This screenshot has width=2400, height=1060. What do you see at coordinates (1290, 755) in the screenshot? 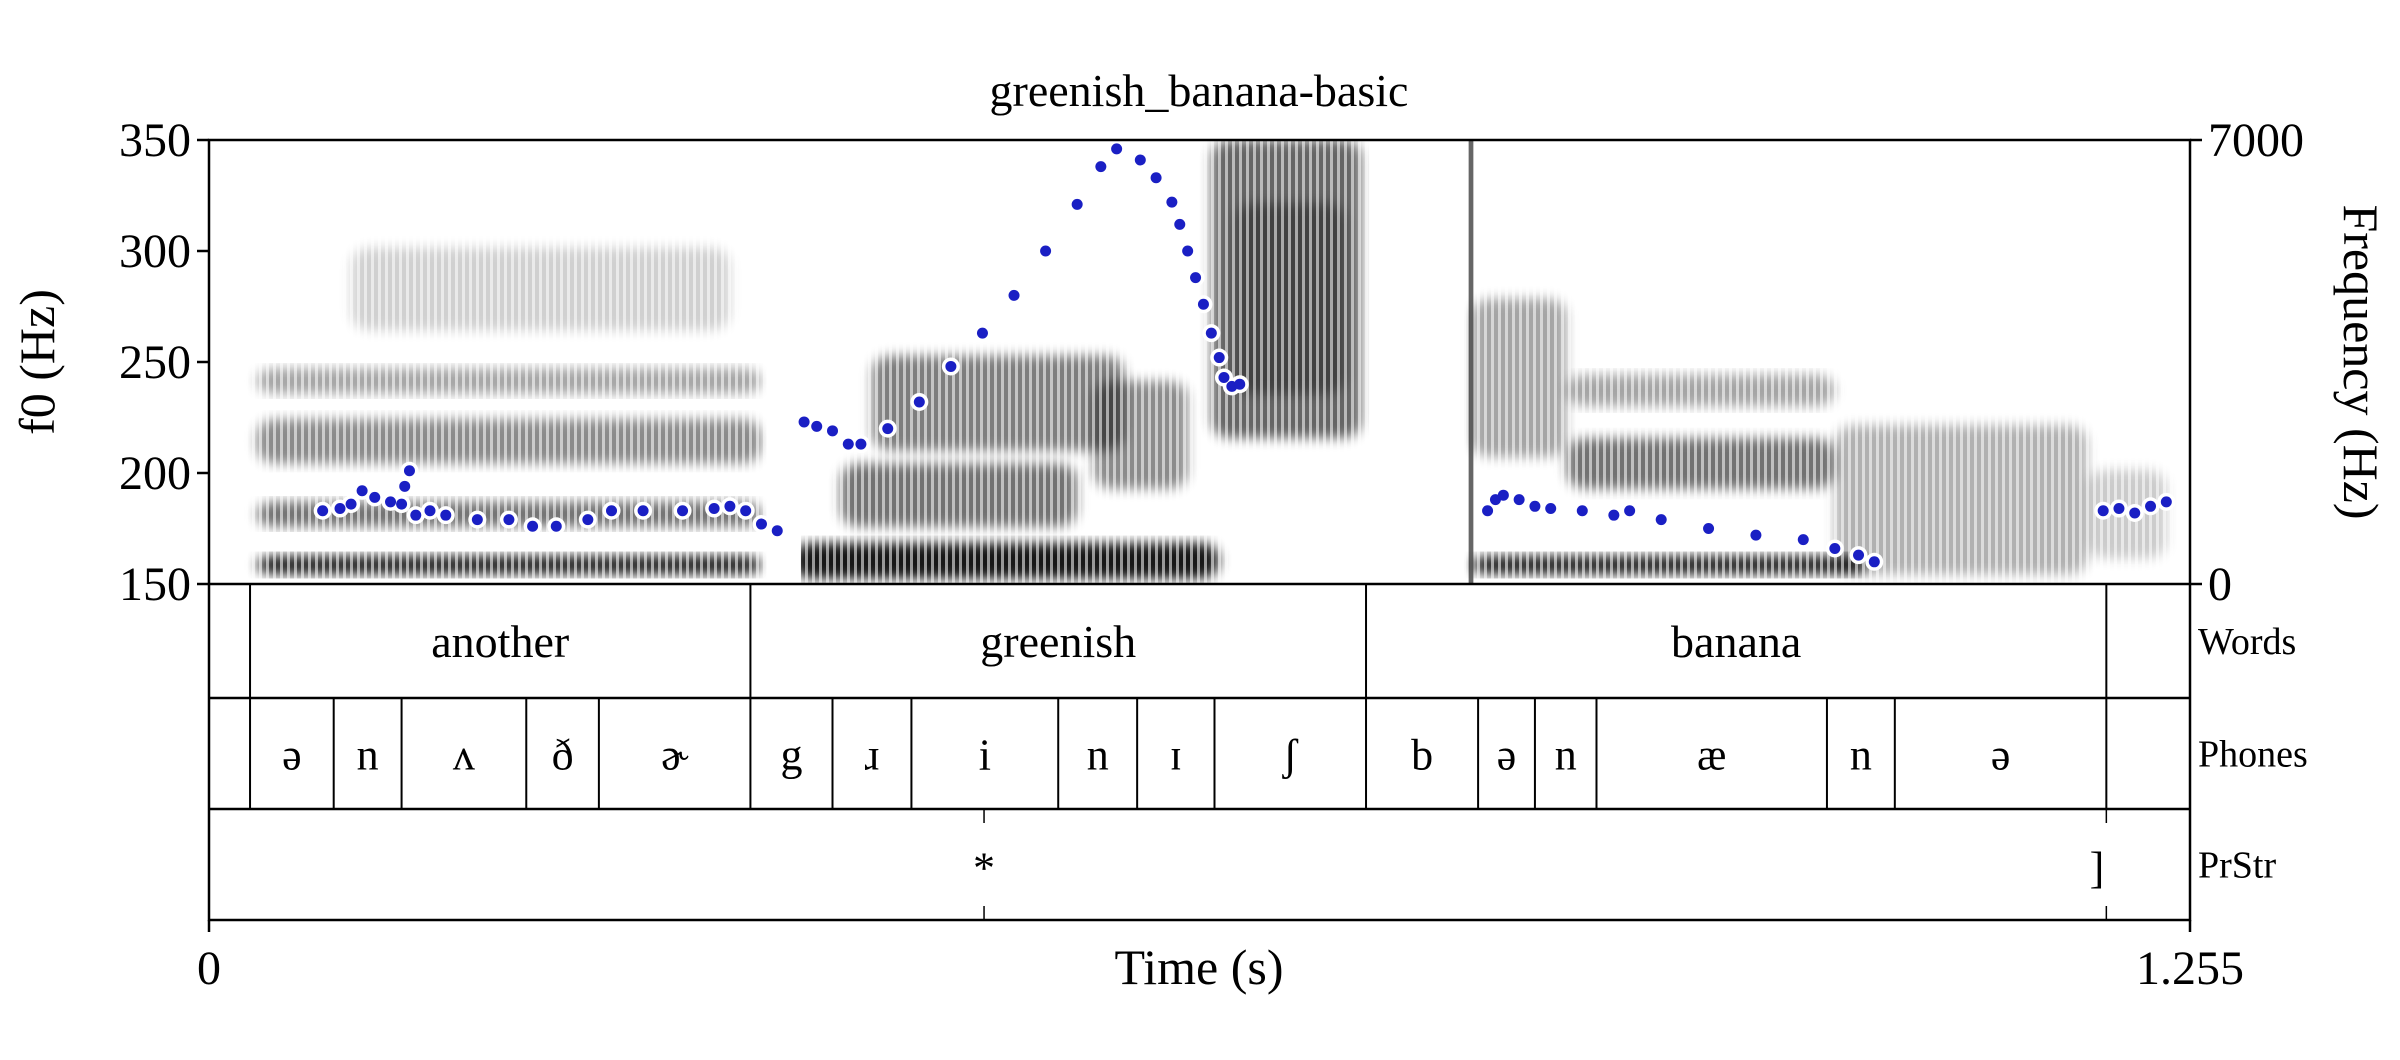
I see `phone-label: ʃ` at bounding box center [1290, 755].